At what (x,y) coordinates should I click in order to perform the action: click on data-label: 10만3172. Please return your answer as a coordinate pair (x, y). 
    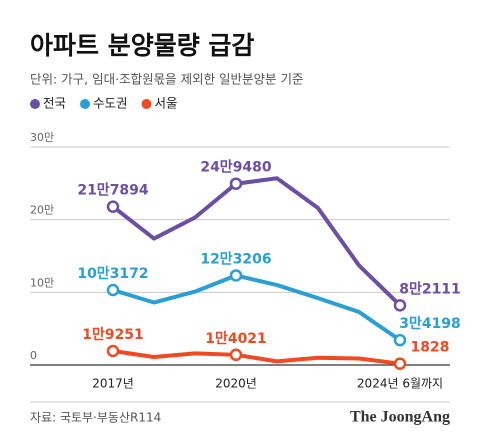
    Looking at the image, I should click on (112, 274).